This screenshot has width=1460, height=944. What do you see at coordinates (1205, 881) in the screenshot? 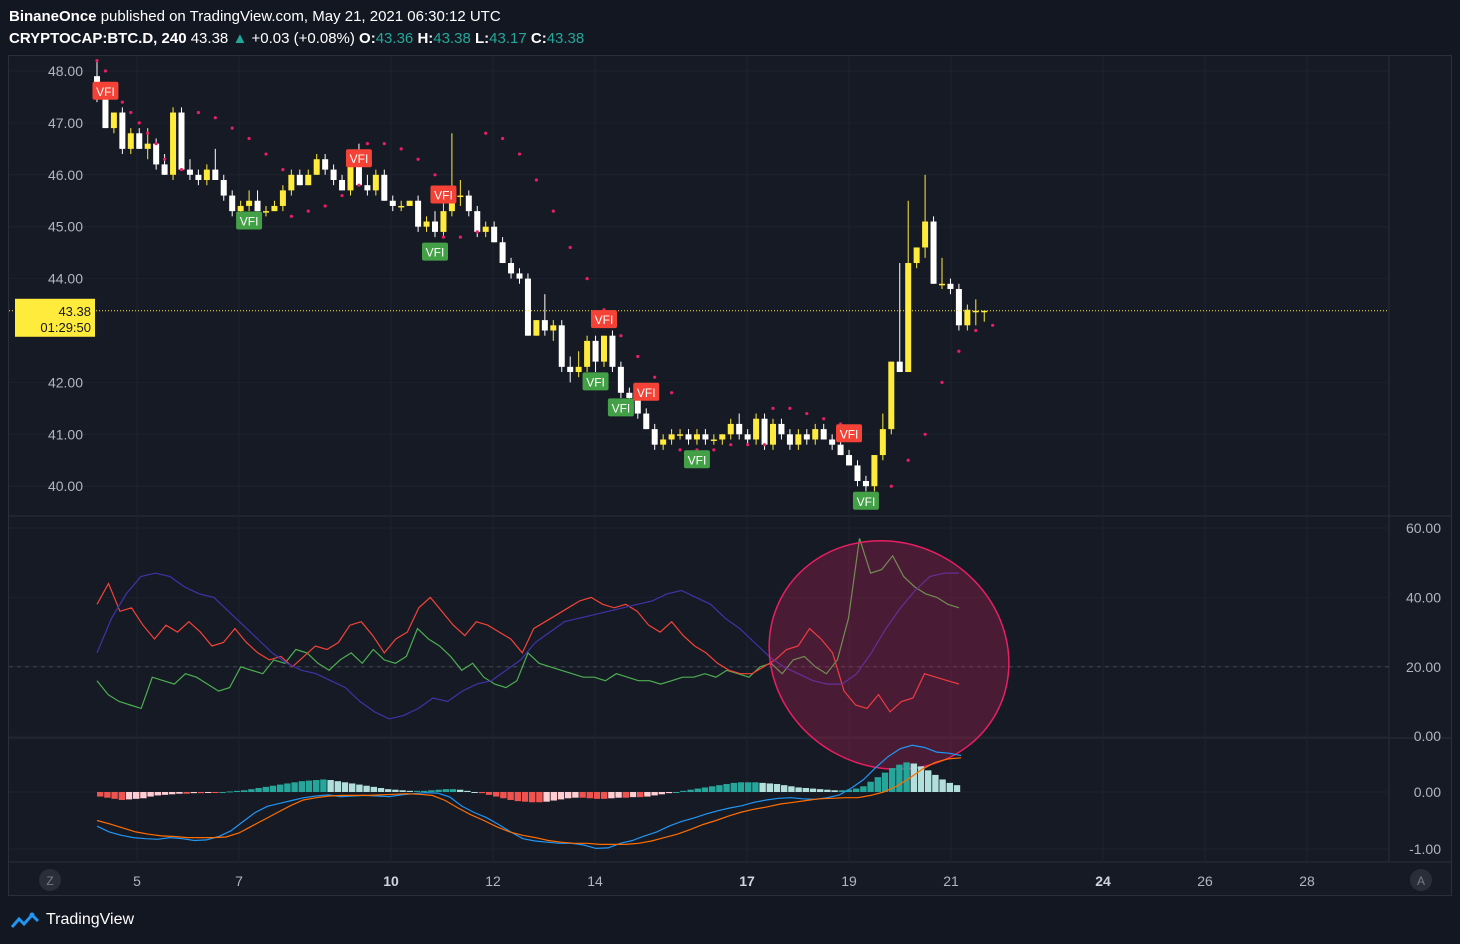
I see `time-tick-label: 26` at bounding box center [1205, 881].